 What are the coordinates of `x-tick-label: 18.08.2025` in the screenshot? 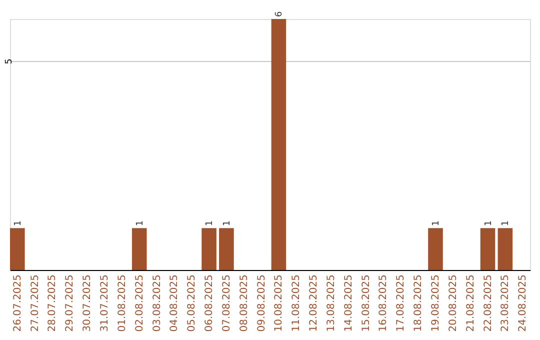 It's located at (418, 303).